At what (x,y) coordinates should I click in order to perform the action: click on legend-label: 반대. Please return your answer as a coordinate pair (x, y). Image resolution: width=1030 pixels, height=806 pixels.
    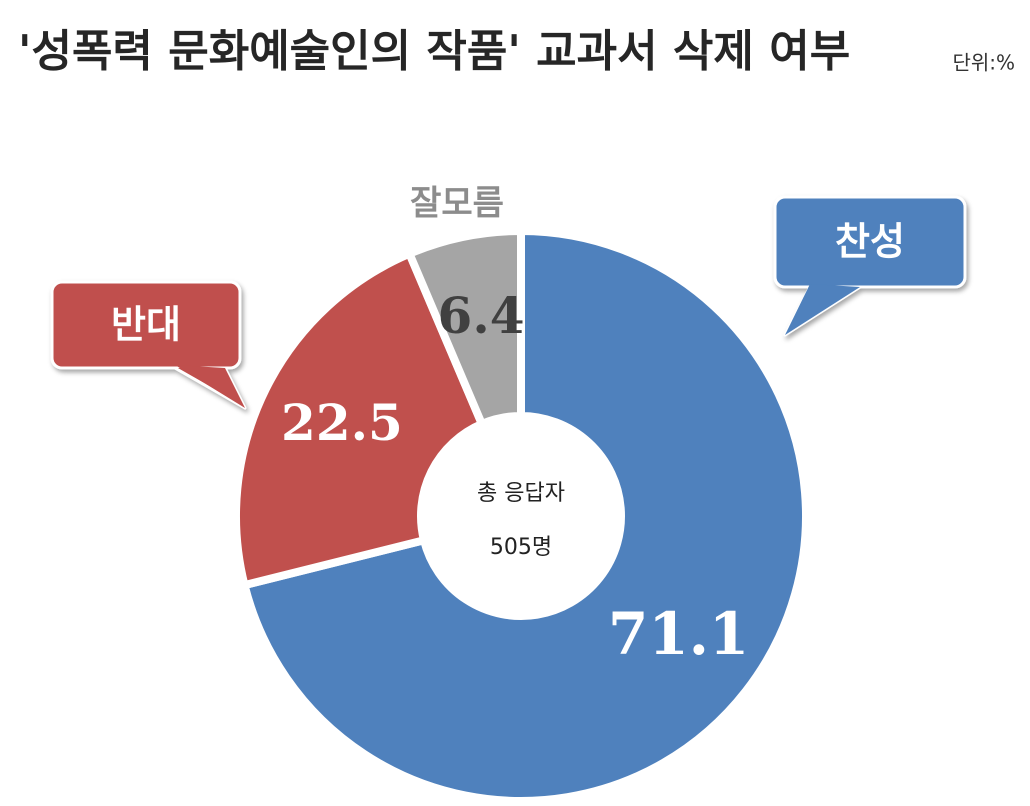
    Looking at the image, I should click on (146, 325).